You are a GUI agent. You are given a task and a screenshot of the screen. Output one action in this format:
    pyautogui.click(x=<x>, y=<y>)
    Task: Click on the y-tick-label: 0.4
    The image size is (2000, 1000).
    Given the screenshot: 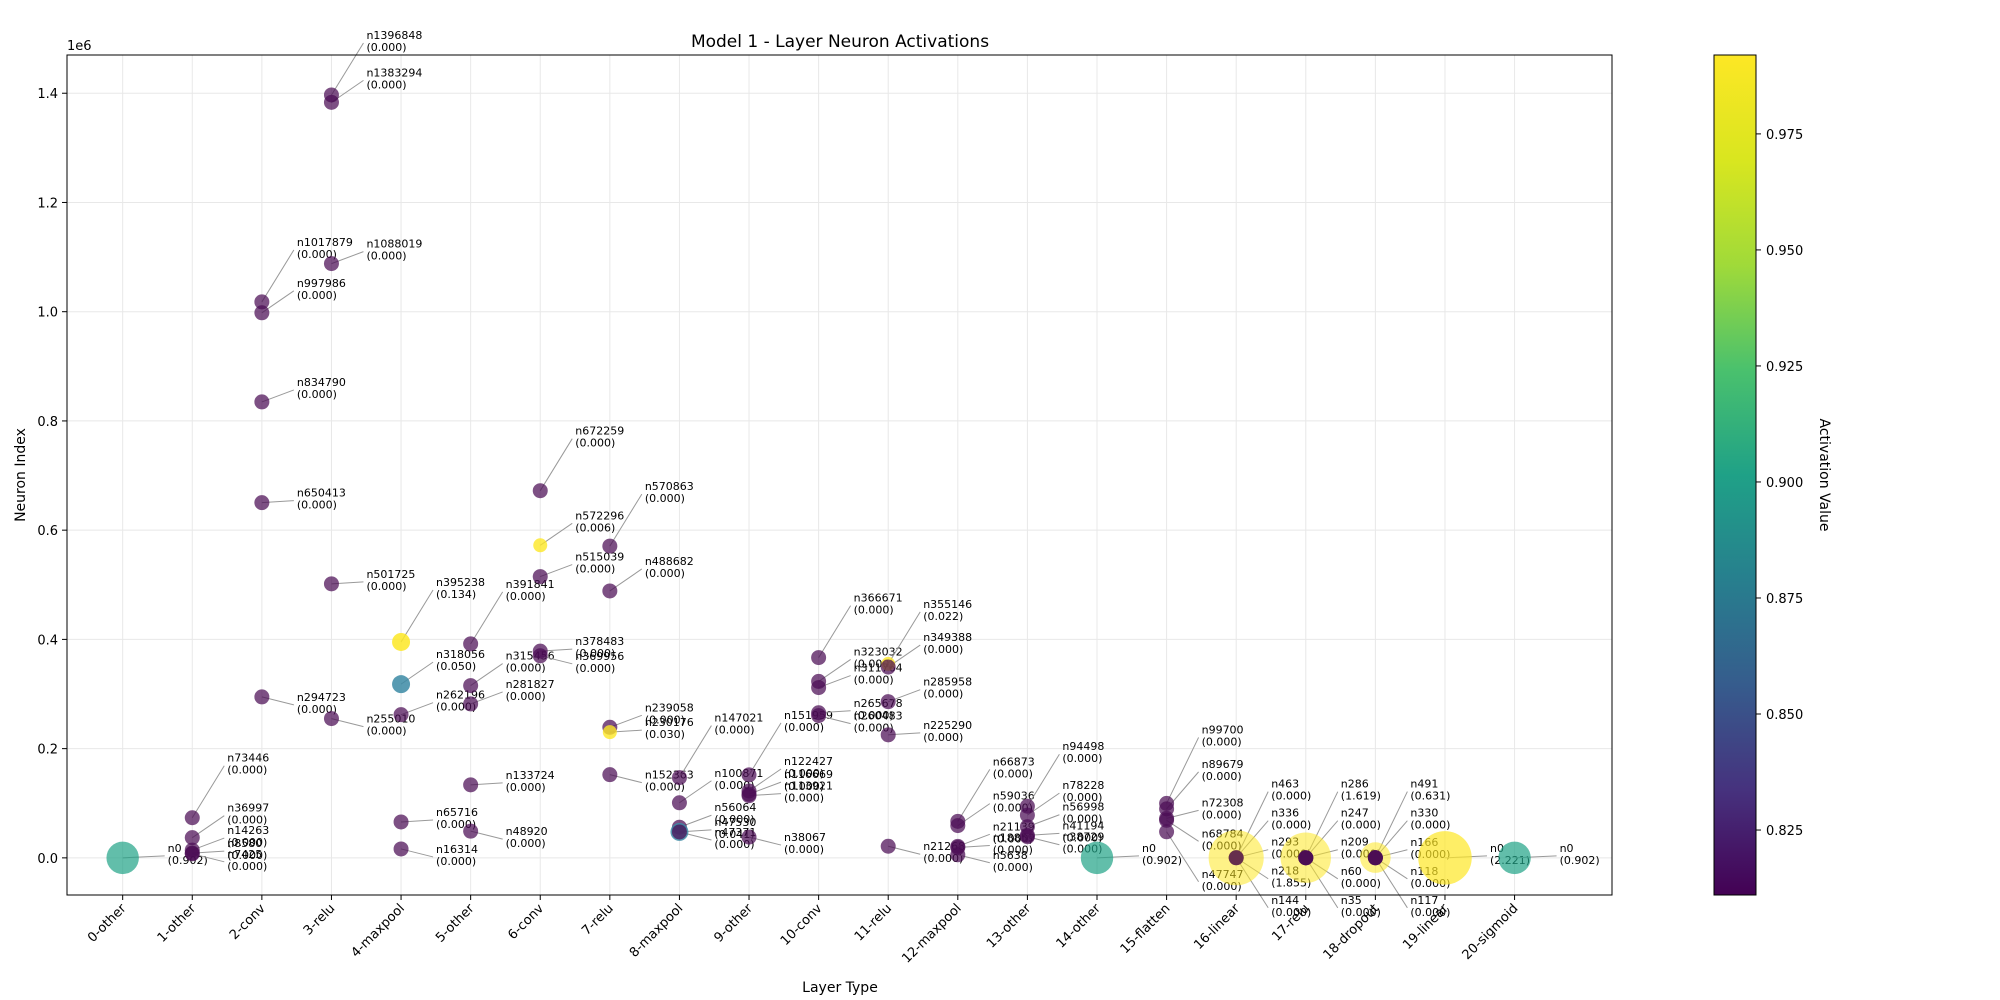 What is the action you would take?
    pyautogui.click(x=47, y=640)
    